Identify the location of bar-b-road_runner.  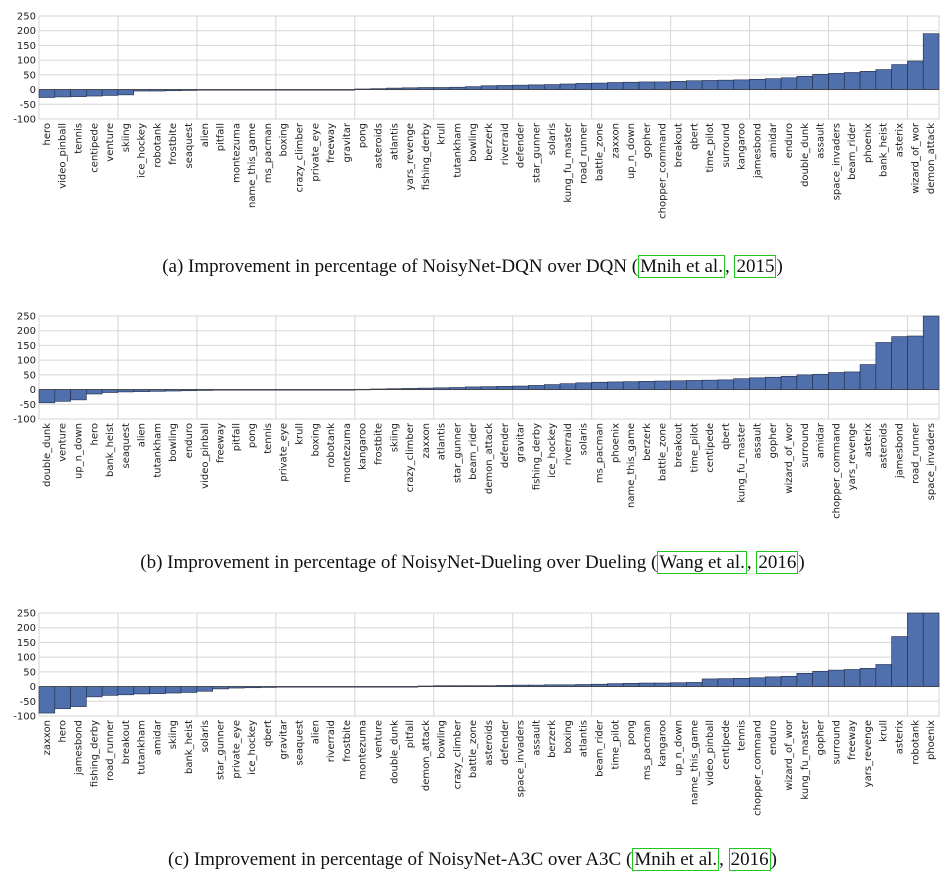
(915, 362).